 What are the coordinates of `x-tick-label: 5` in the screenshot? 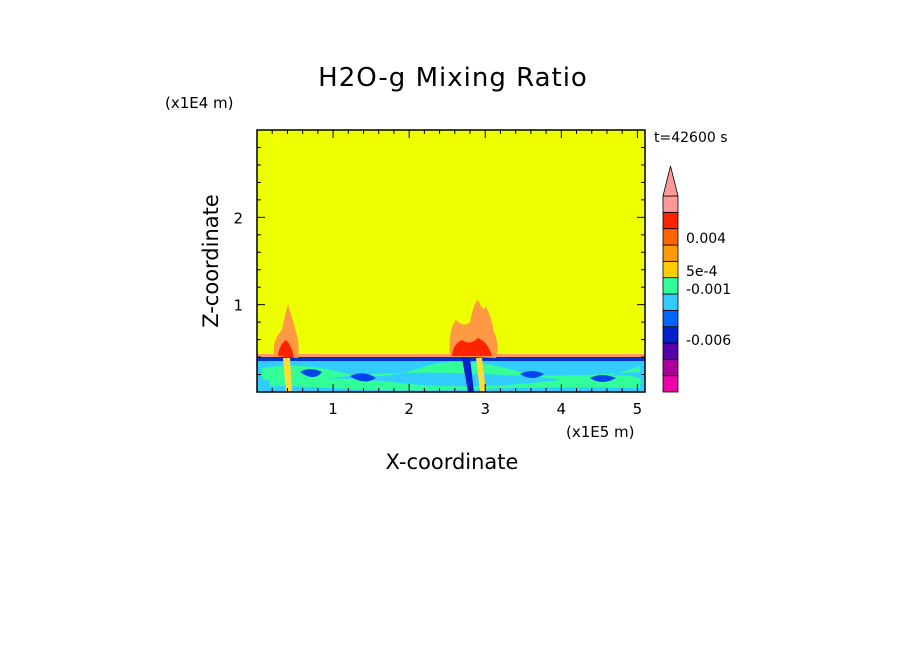 It's located at (638, 409).